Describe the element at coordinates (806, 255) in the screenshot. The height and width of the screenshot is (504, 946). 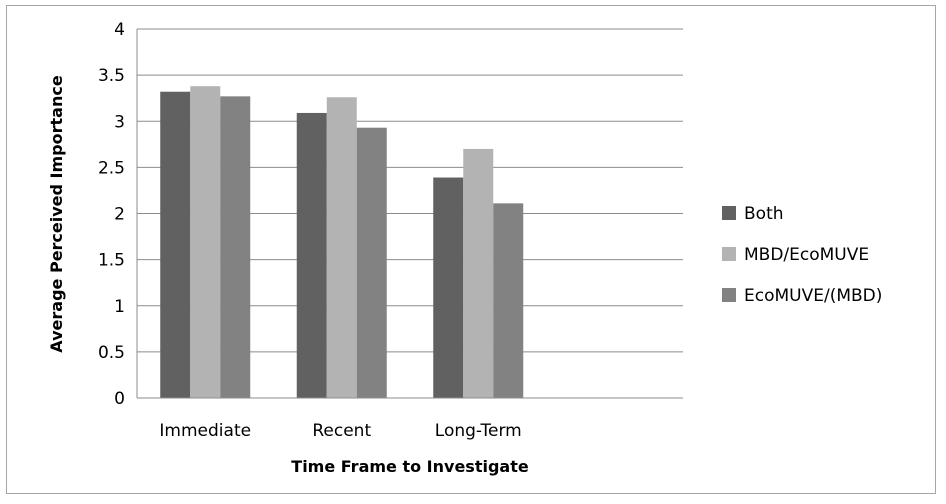
I see `legend-label: MBD/EcoMUVE` at that location.